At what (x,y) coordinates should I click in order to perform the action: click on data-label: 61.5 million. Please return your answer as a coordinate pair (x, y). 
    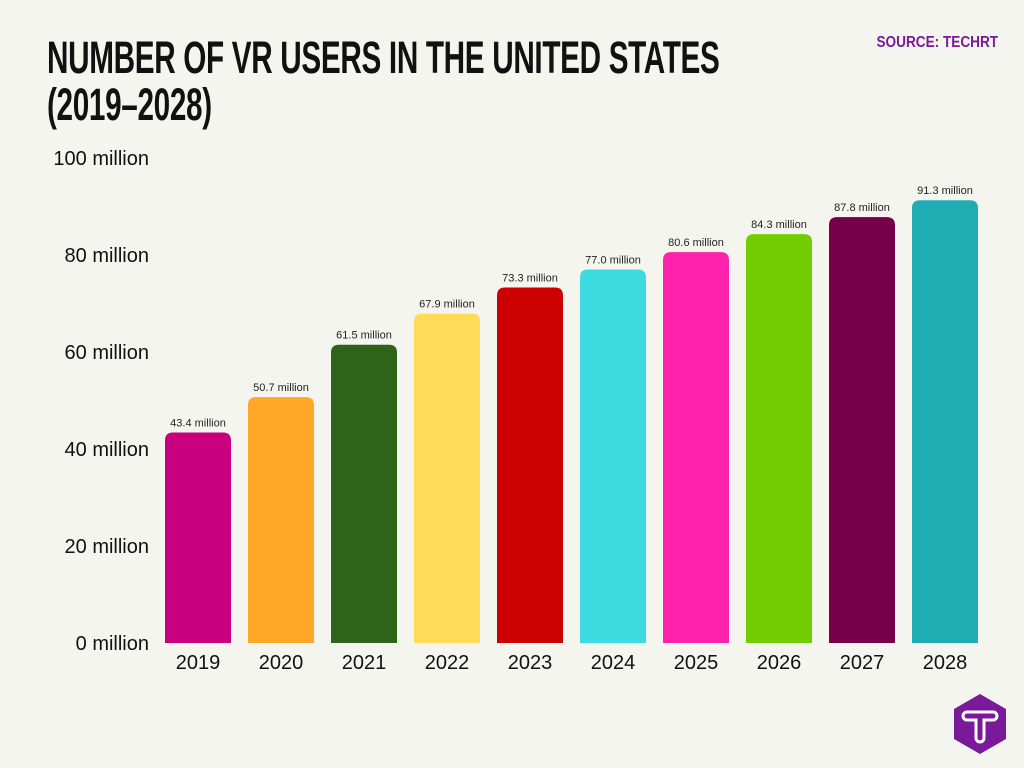
    Looking at the image, I should click on (364, 336).